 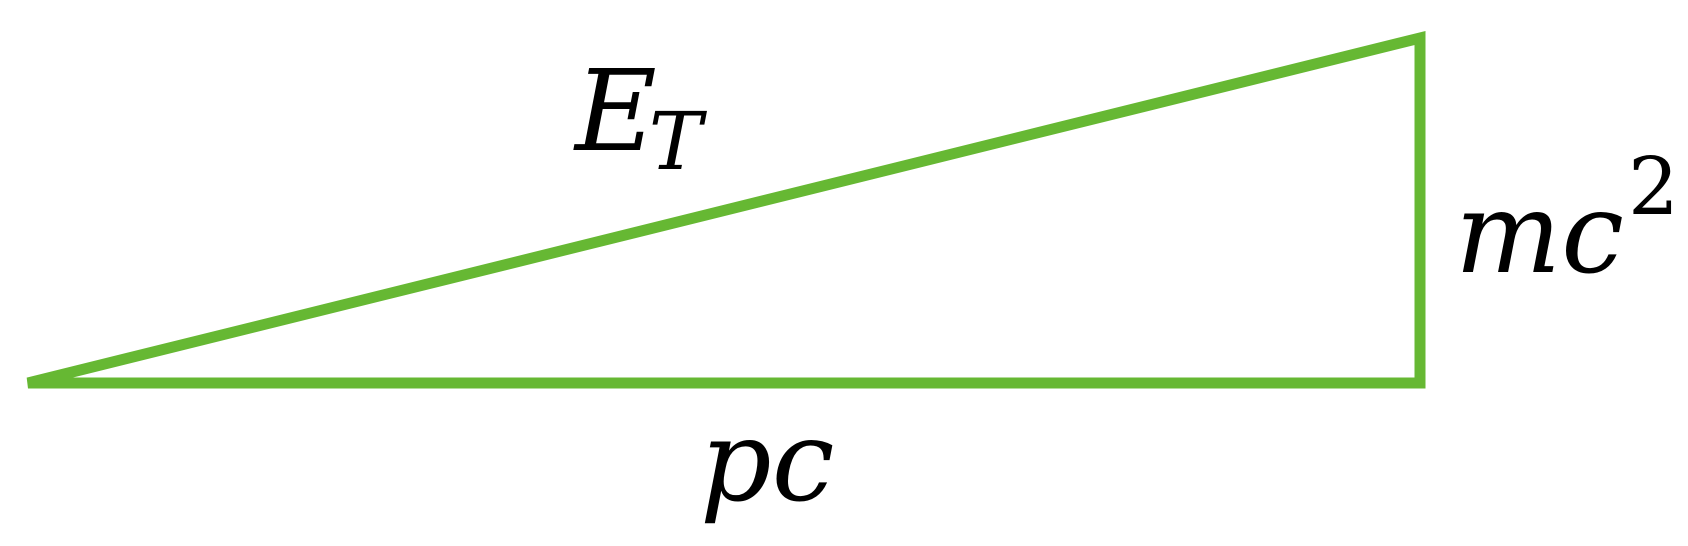 I want to click on leg-label-main: mc, so click(x=1539, y=234).